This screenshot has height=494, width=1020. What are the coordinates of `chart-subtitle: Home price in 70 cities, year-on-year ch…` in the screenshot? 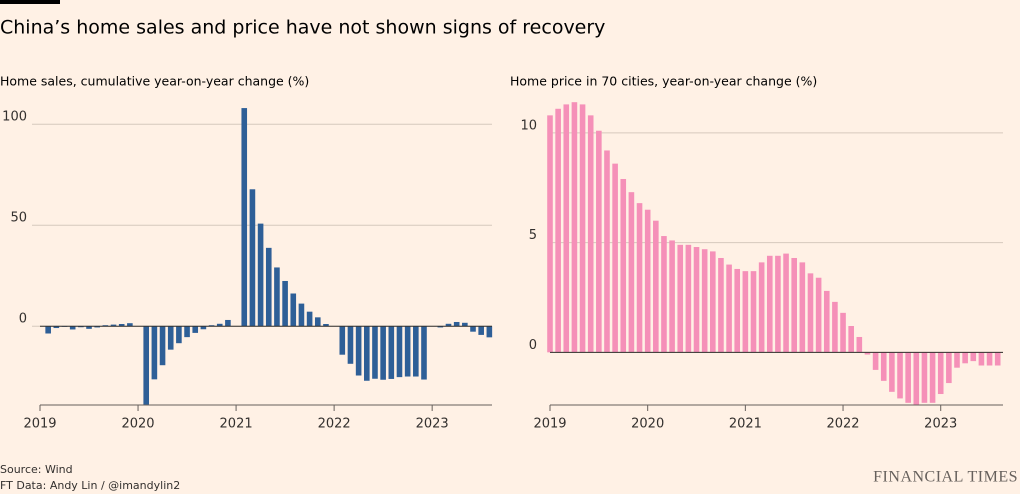 It's located at (663, 81).